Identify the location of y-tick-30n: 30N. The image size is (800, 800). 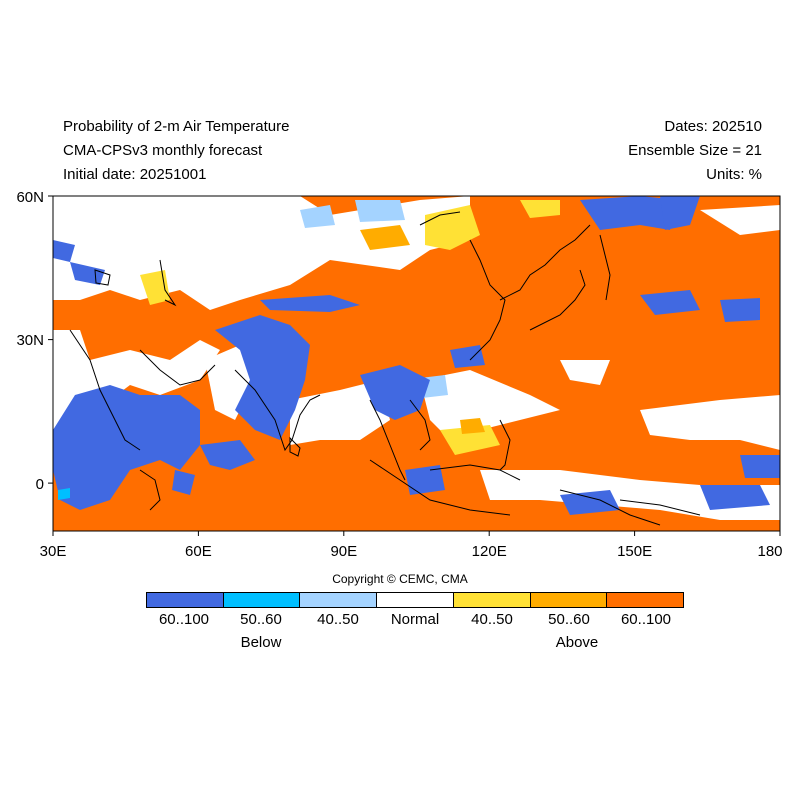
(30, 340).